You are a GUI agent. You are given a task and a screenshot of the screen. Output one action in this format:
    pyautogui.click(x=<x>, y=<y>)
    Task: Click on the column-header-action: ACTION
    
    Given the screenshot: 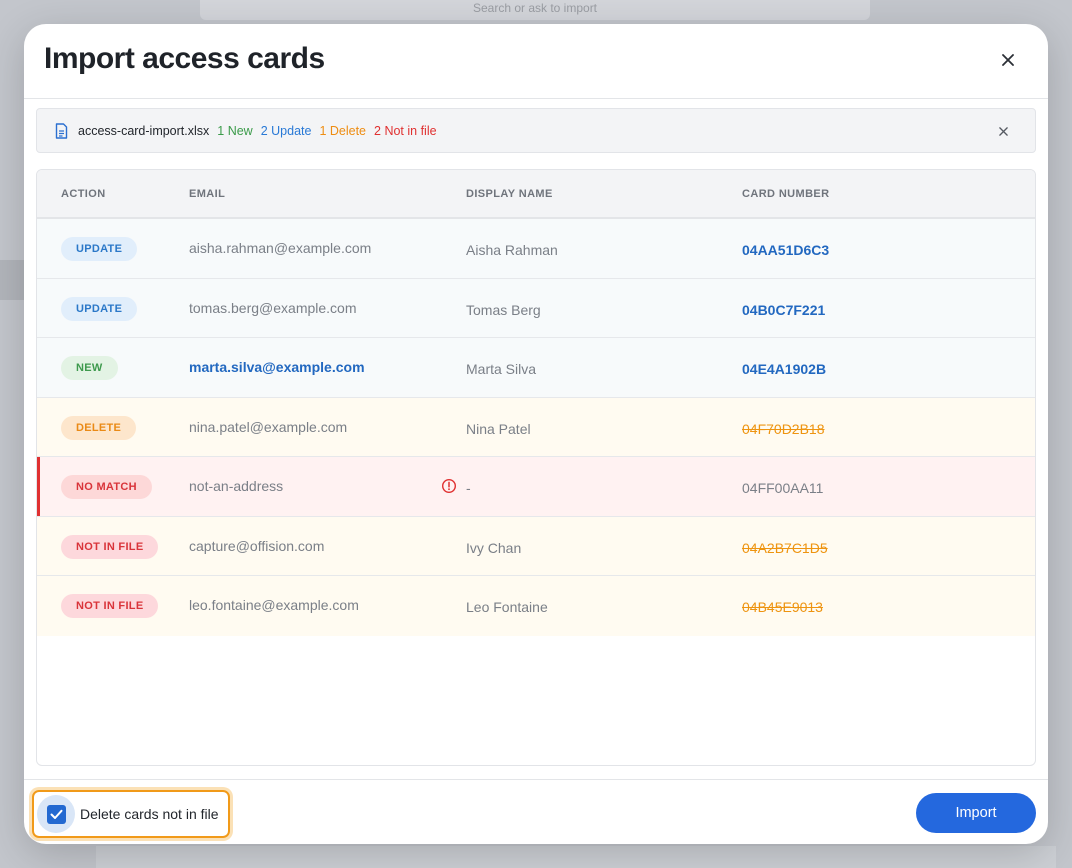 What is the action you would take?
    pyautogui.click(x=83, y=194)
    